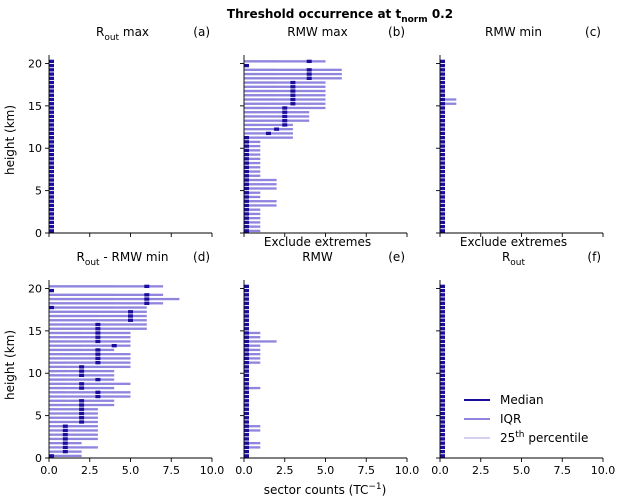 Image resolution: width=618 pixels, height=500 pixels. What do you see at coordinates (316, 490) in the screenshot?
I see `xlabel-main: sector counts (TC` at bounding box center [316, 490].